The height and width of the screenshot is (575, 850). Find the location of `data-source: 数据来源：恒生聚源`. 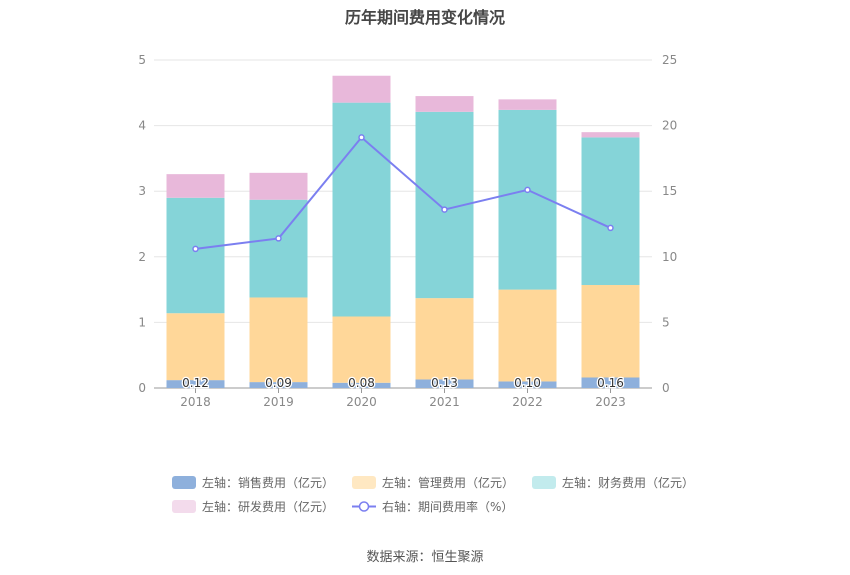

data-source: 数据来源：恒生聚源 is located at coordinates (425, 557).